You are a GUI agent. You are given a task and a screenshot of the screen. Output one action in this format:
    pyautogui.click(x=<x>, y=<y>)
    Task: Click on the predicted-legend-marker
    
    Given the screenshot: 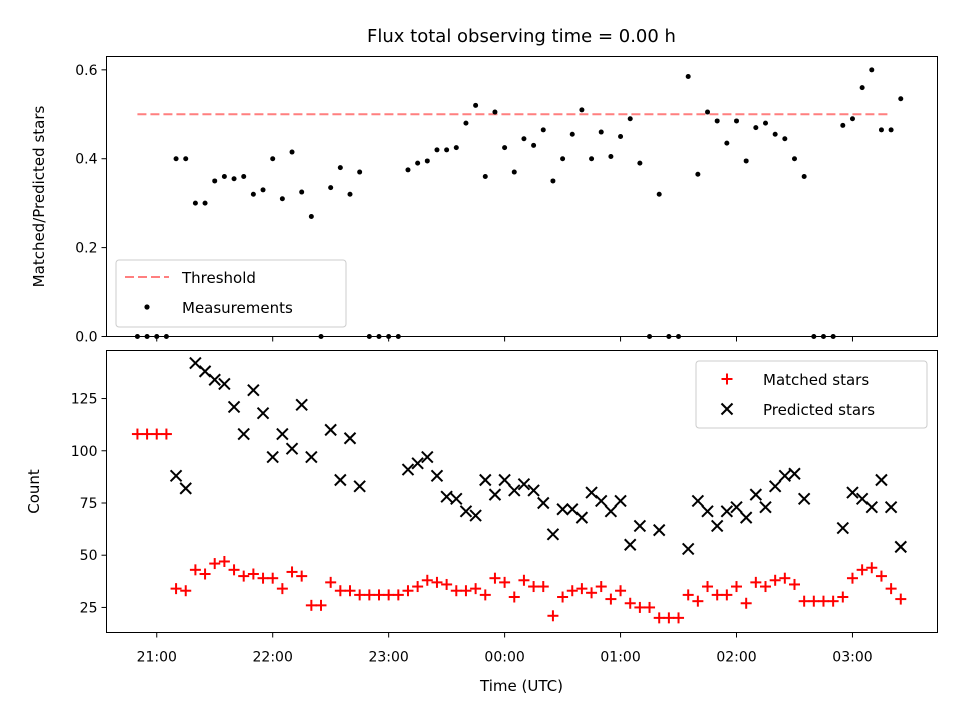 What is the action you would take?
    pyautogui.click(x=727, y=409)
    